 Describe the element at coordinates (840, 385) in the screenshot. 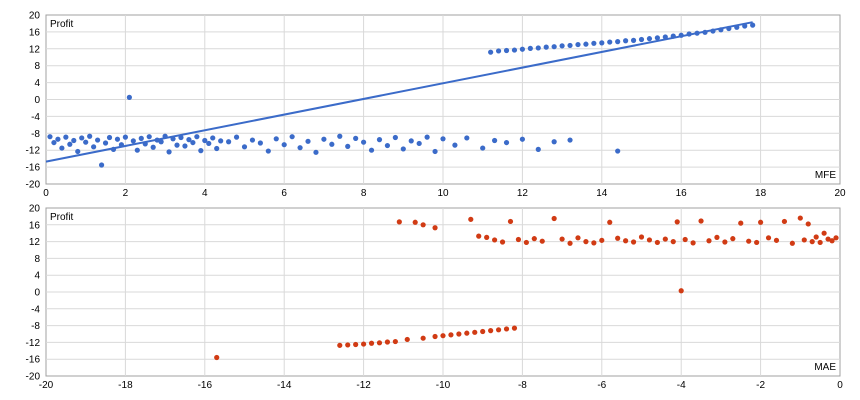

I see `mae-x-tick-label: 0` at that location.